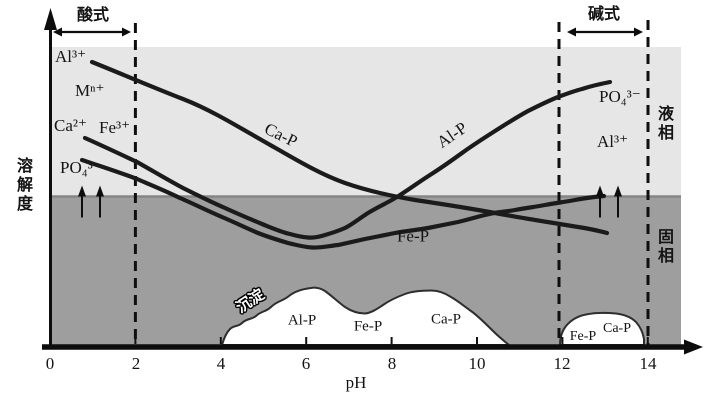 Image resolution: width=716 pixels, height=400 pixels. I want to click on x-tick-2: 2, so click(136, 363).